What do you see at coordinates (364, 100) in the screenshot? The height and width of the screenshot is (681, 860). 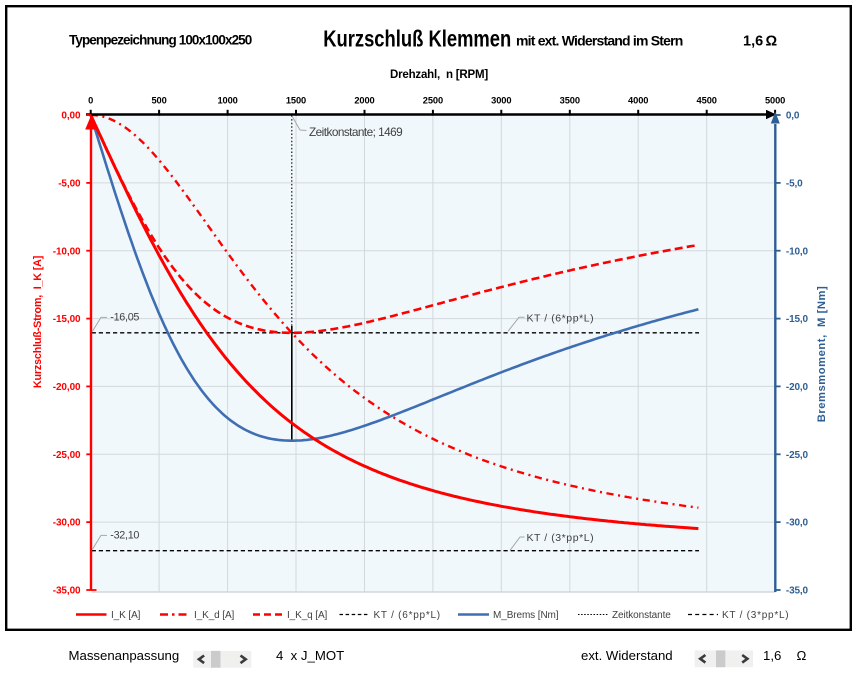 I see `svg-text: 2000` at bounding box center [364, 100].